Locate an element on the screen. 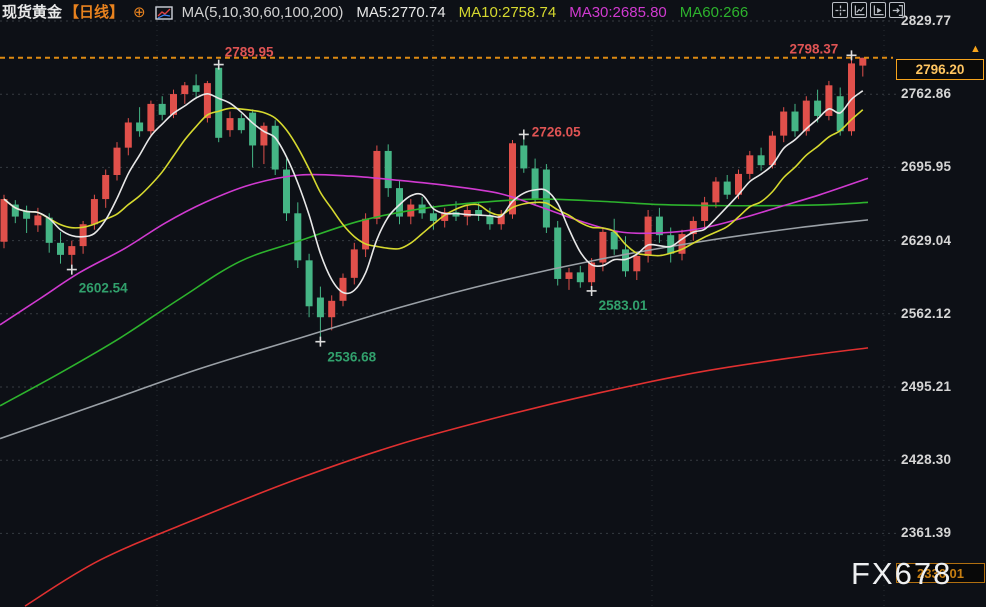 The height and width of the screenshot is (607, 986). extreme-price-annotation: 2583.01 is located at coordinates (623, 305).